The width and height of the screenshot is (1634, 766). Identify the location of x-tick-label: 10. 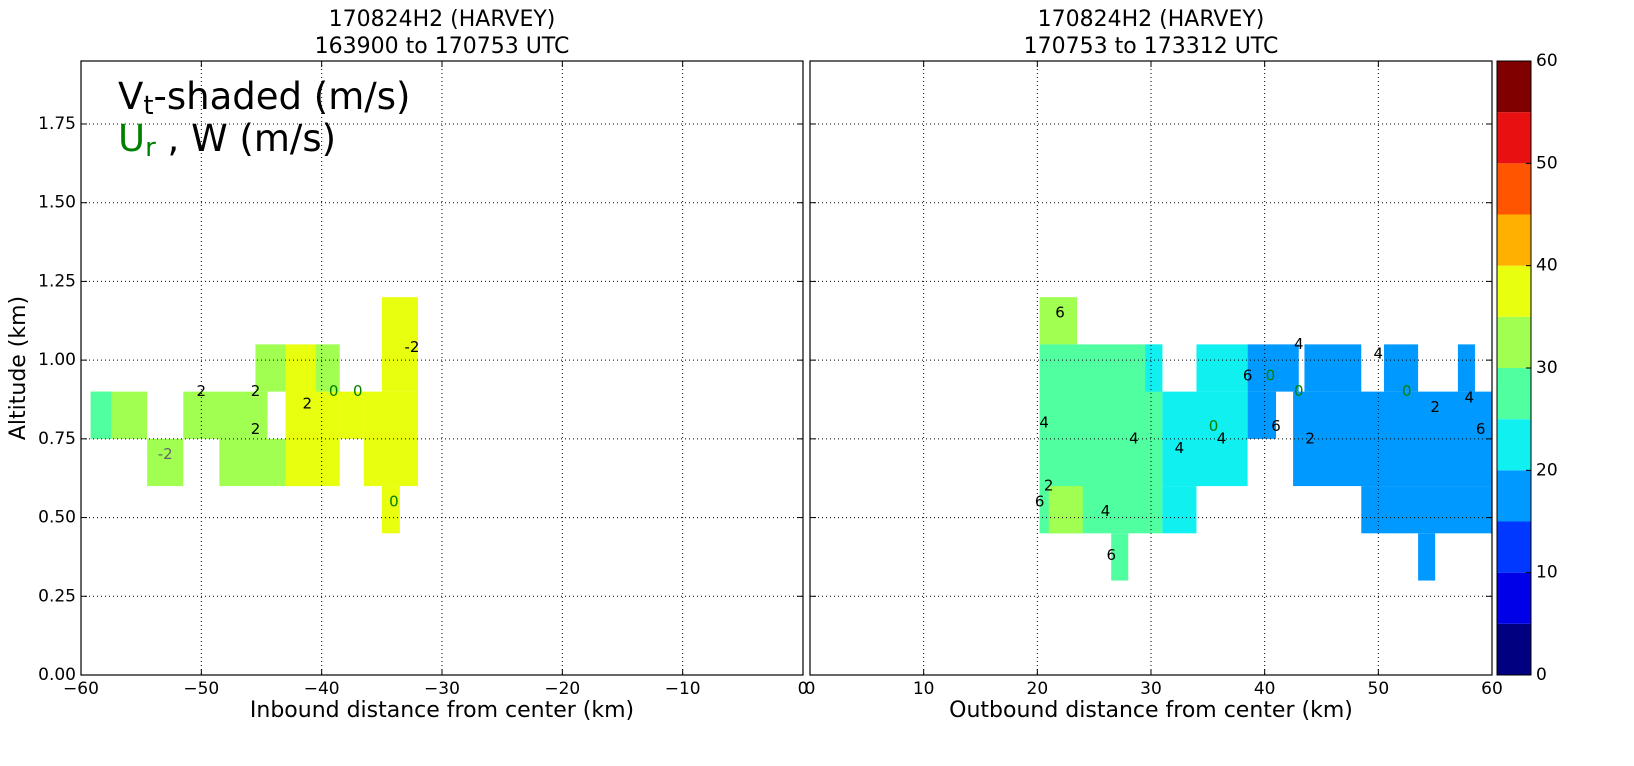
(924, 689).